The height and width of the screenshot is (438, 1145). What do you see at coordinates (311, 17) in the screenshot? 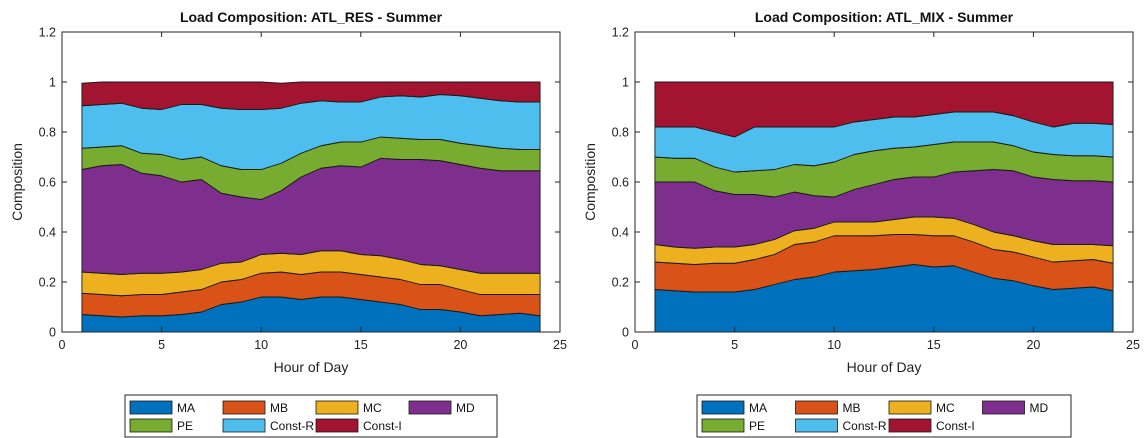
I see `chart-title: Load Composition: ATL_RES - Summer` at bounding box center [311, 17].